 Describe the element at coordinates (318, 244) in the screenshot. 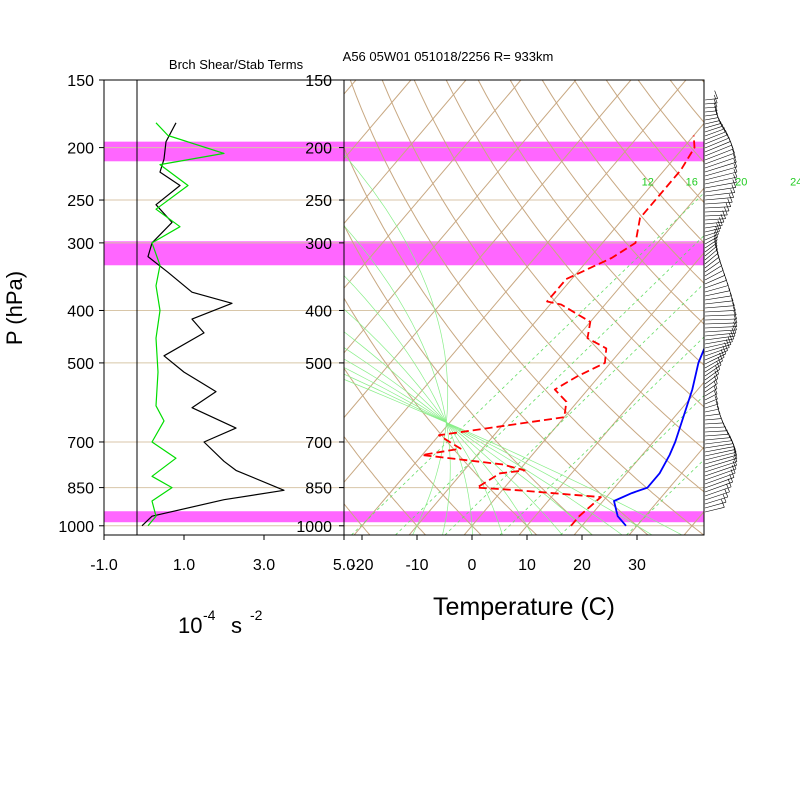

I see `right-y-tick-label: 300` at that location.